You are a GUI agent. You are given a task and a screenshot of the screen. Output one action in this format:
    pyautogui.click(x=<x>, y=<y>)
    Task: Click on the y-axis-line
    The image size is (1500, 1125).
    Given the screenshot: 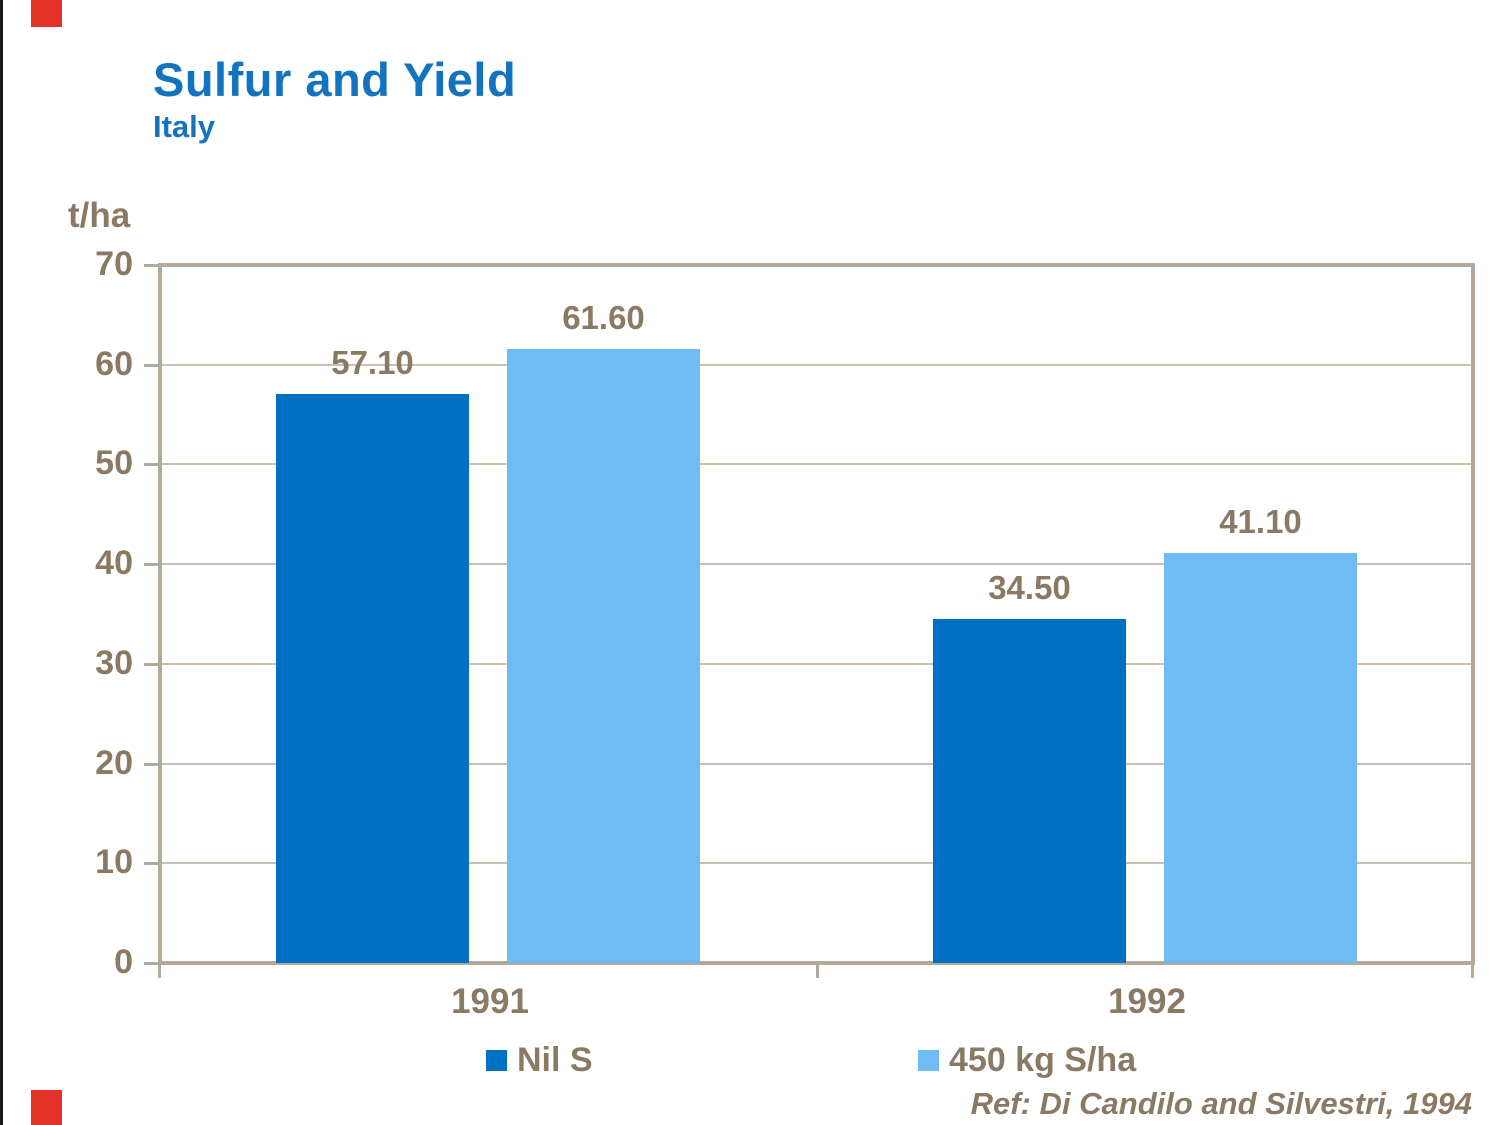 What is the action you would take?
    pyautogui.click(x=160, y=614)
    